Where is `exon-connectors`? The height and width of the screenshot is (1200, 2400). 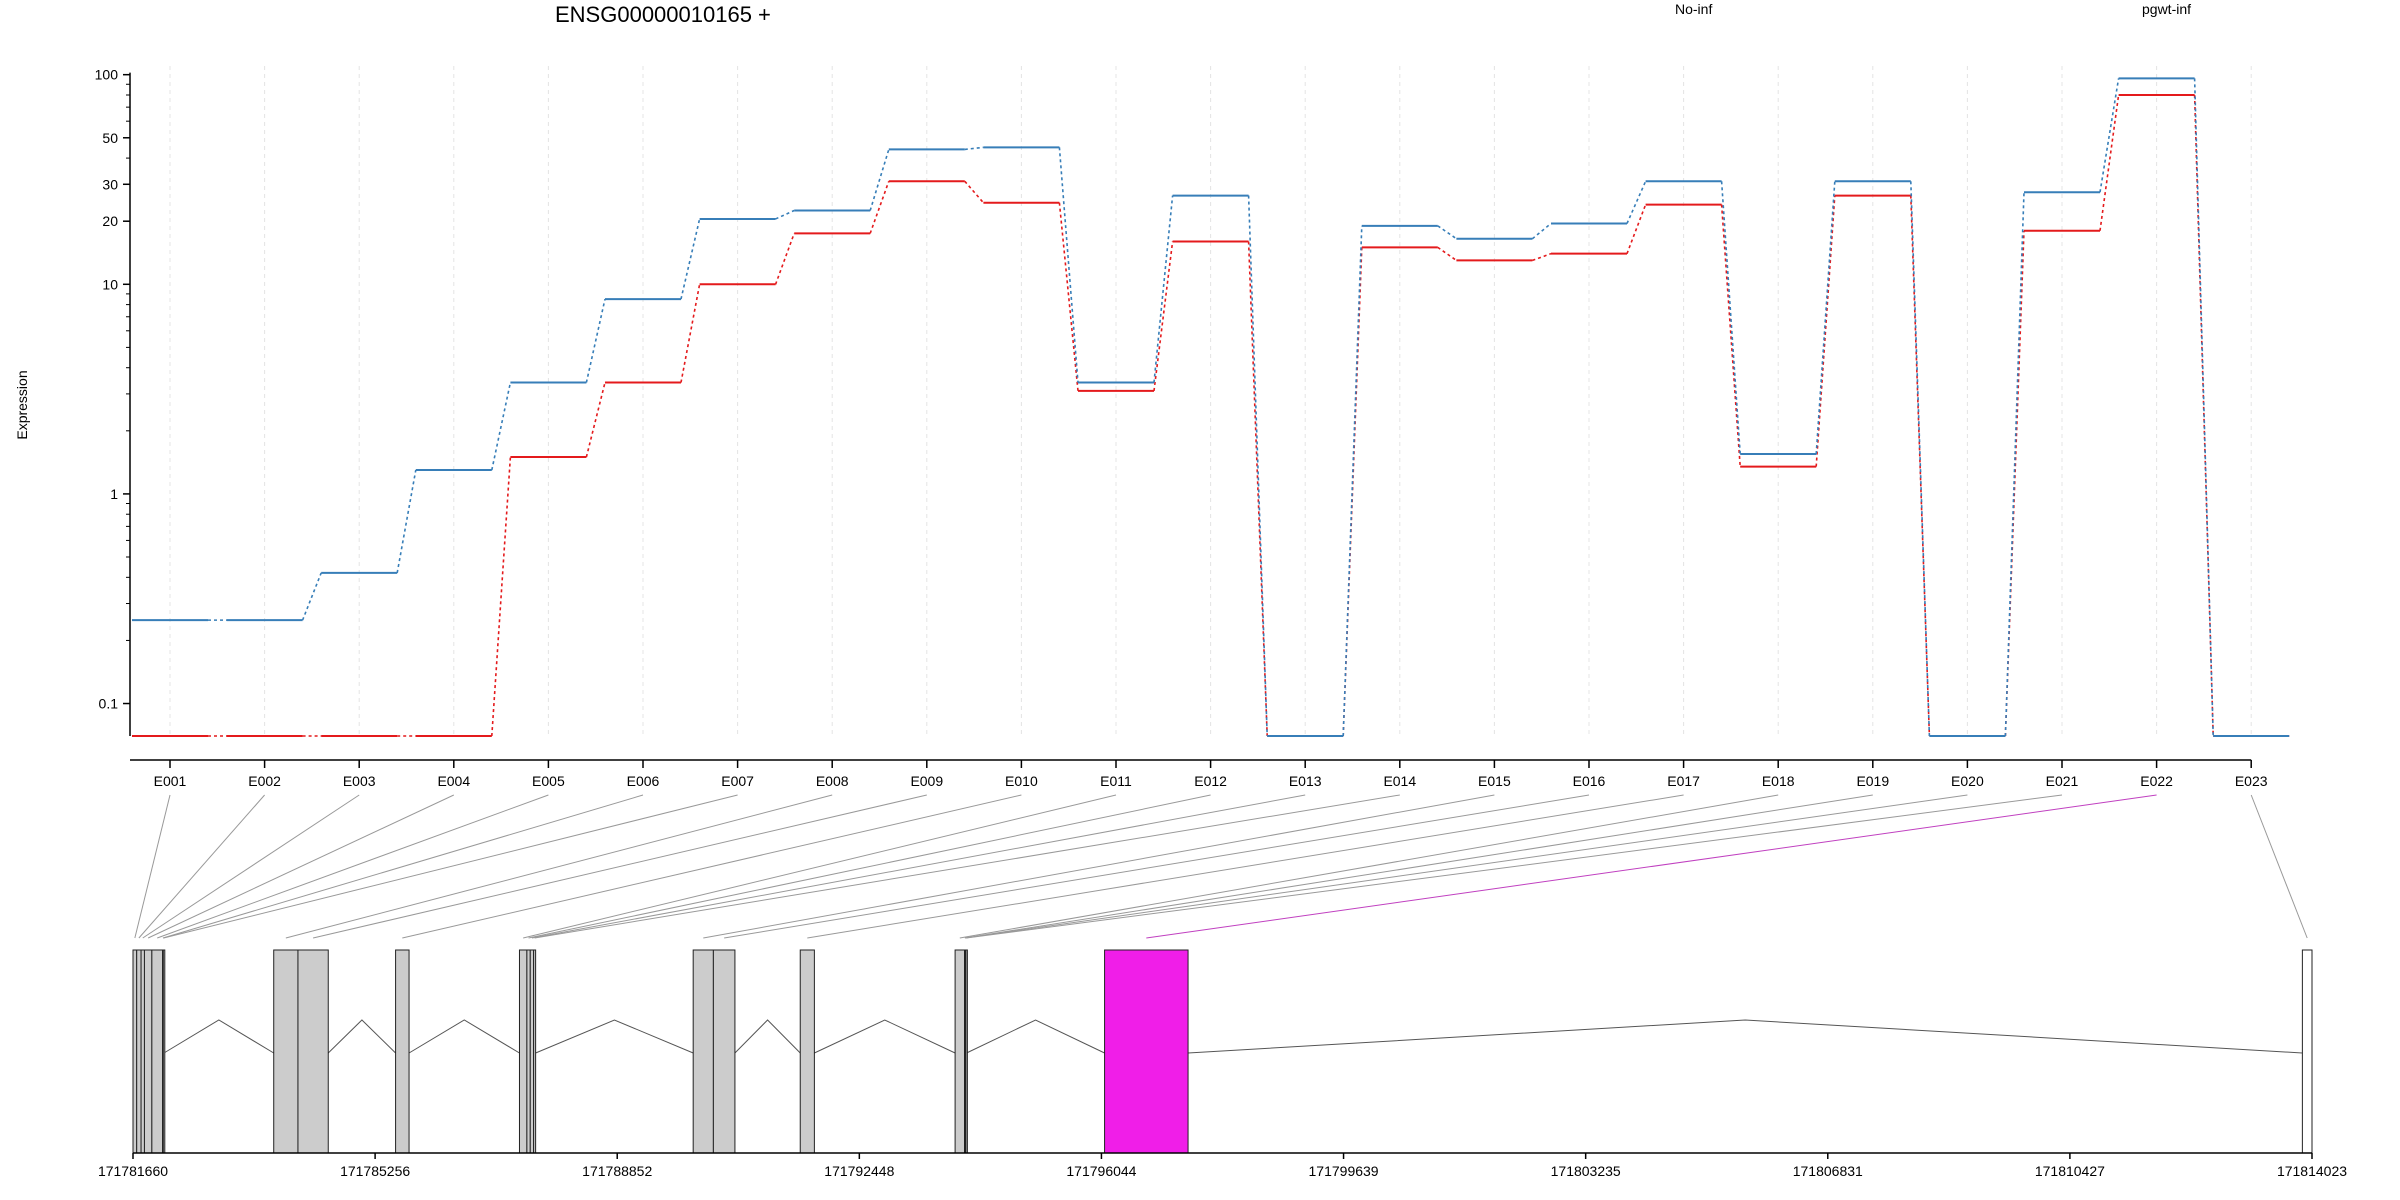 exon-connectors is located at coordinates (1221, 866).